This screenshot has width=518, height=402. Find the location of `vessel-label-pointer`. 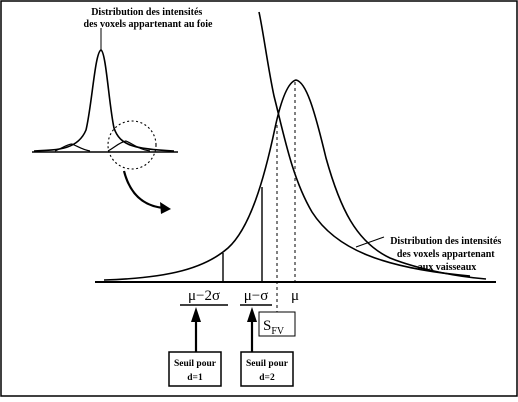

vessel-label-pointer is located at coordinates (370, 242).